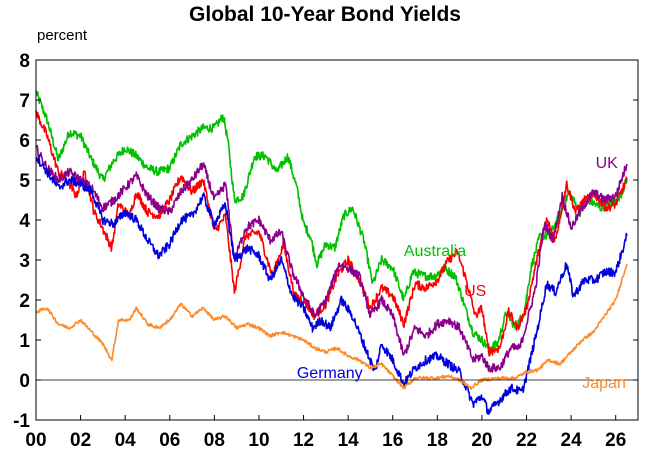 This screenshot has height=457, width=649. I want to click on x-tick-label: 02, so click(80, 440).